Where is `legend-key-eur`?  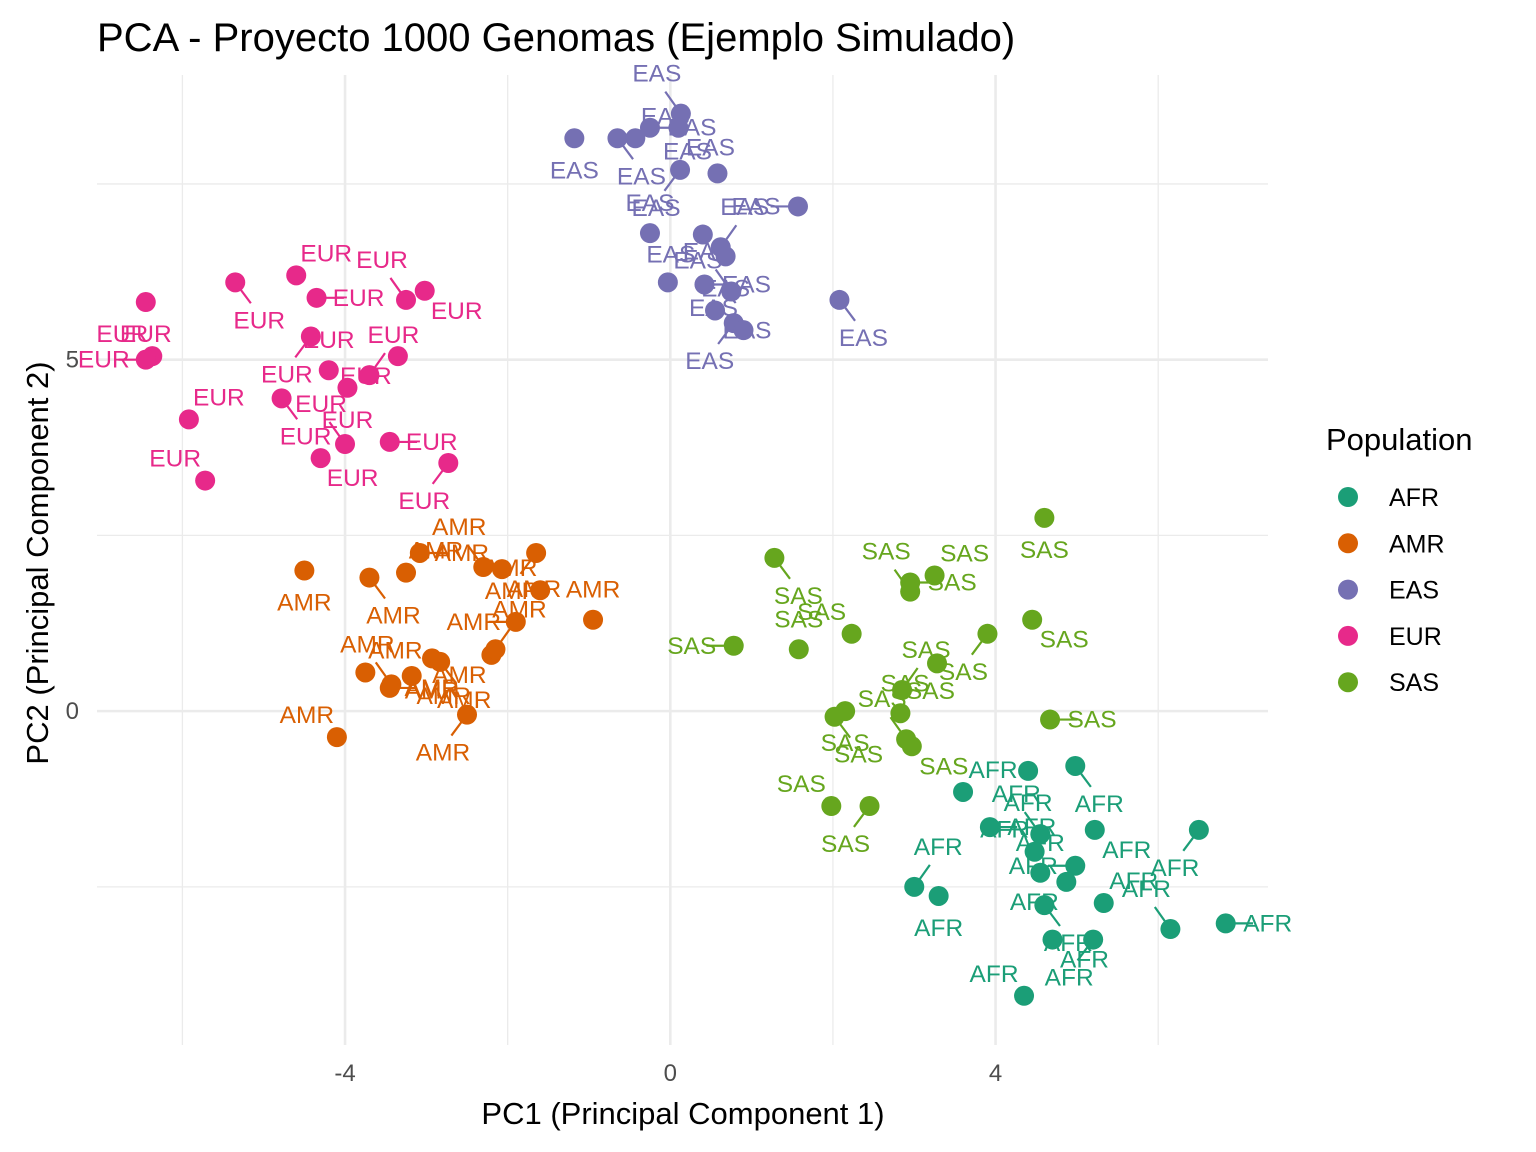
legend-key-eur is located at coordinates (1348, 635).